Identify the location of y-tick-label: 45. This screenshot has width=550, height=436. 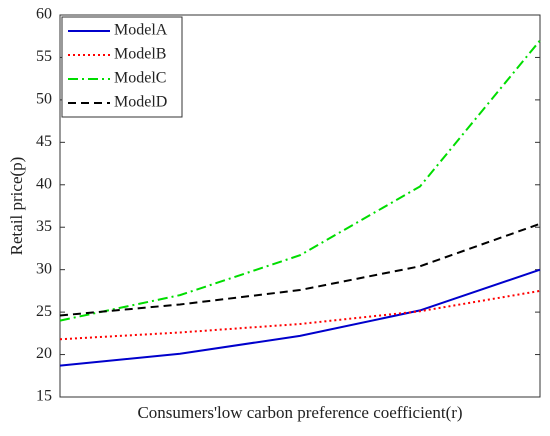
(44, 141).